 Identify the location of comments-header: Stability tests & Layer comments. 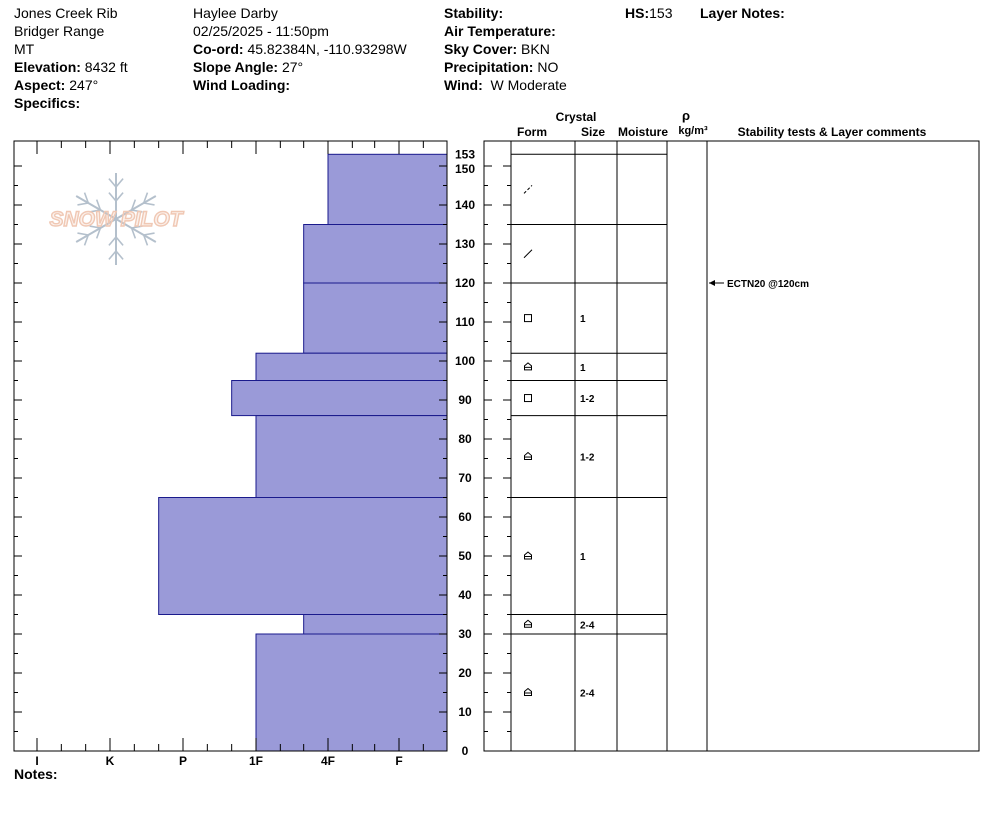
(832, 132).